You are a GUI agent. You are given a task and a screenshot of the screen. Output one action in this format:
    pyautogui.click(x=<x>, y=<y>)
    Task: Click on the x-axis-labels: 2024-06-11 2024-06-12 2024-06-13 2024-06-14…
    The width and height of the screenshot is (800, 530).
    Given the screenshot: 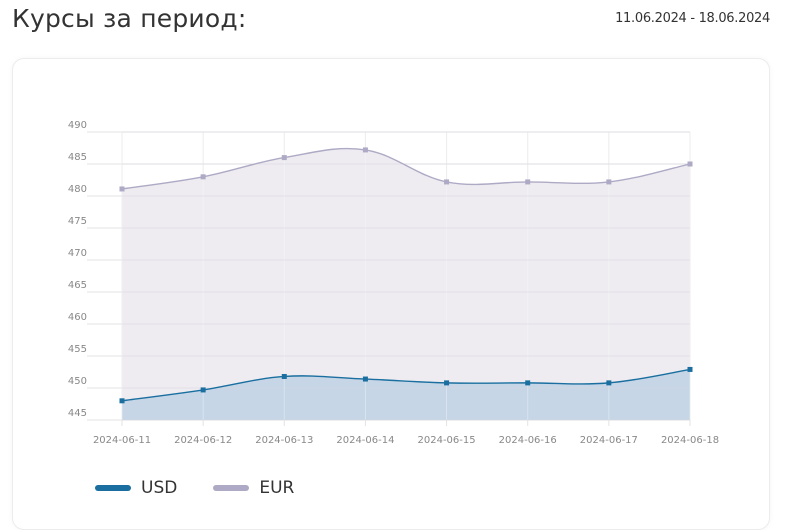 What is the action you would take?
    pyautogui.click(x=406, y=440)
    